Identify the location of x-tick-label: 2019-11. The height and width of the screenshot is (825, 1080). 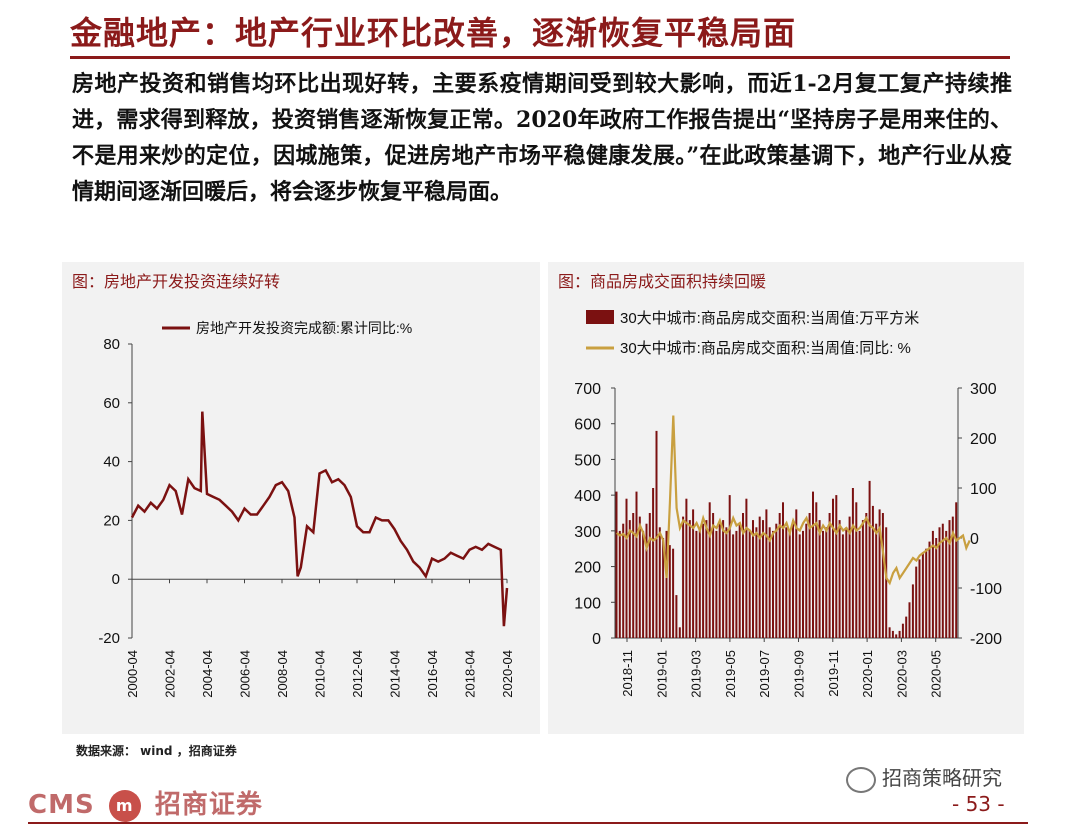
(833, 673).